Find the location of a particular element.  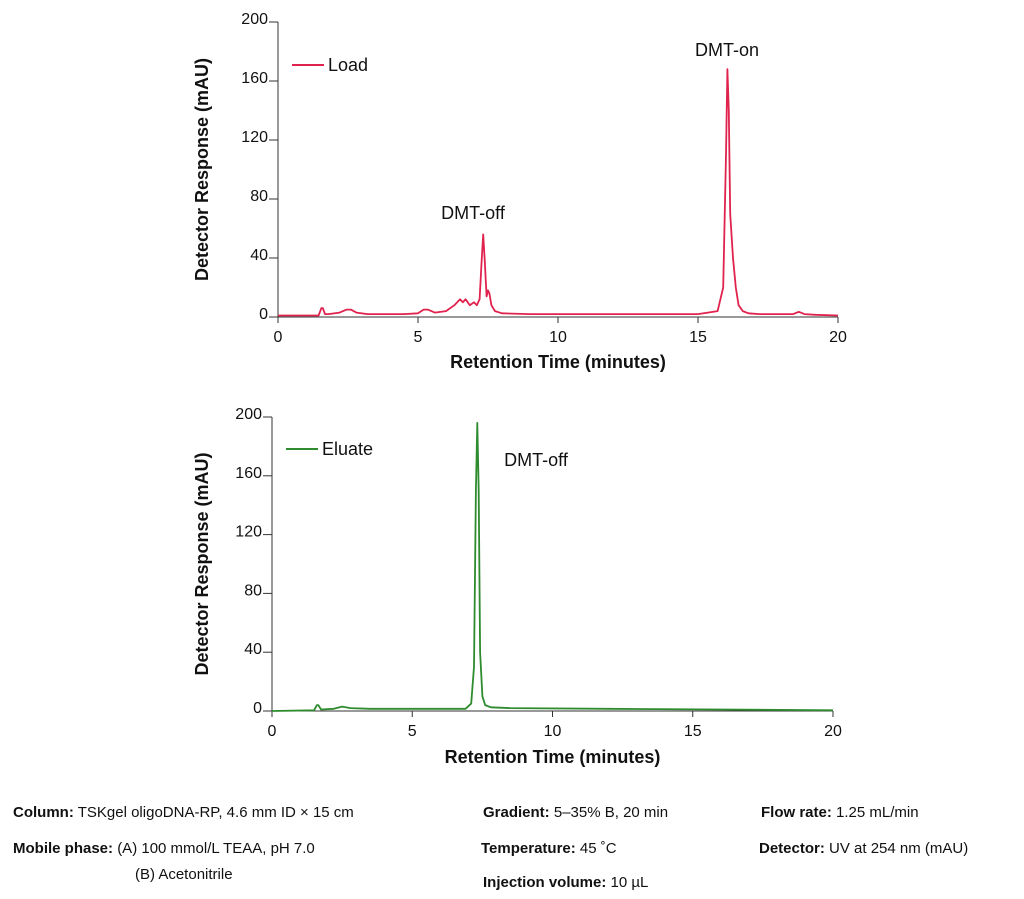

temperature-value: 45 ˚C is located at coordinates (598, 848).